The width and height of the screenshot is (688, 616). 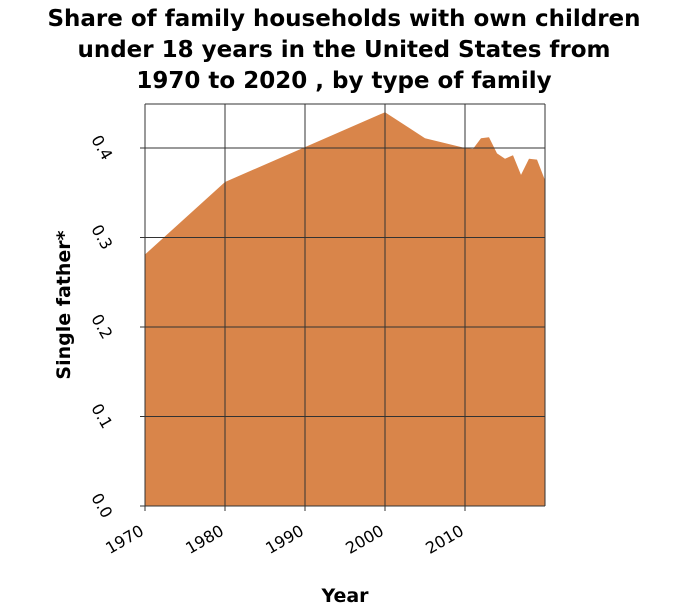 What do you see at coordinates (344, 81) in the screenshot?
I see `chart-title-line-3: 1970 to 2020 , by type of family` at bounding box center [344, 81].